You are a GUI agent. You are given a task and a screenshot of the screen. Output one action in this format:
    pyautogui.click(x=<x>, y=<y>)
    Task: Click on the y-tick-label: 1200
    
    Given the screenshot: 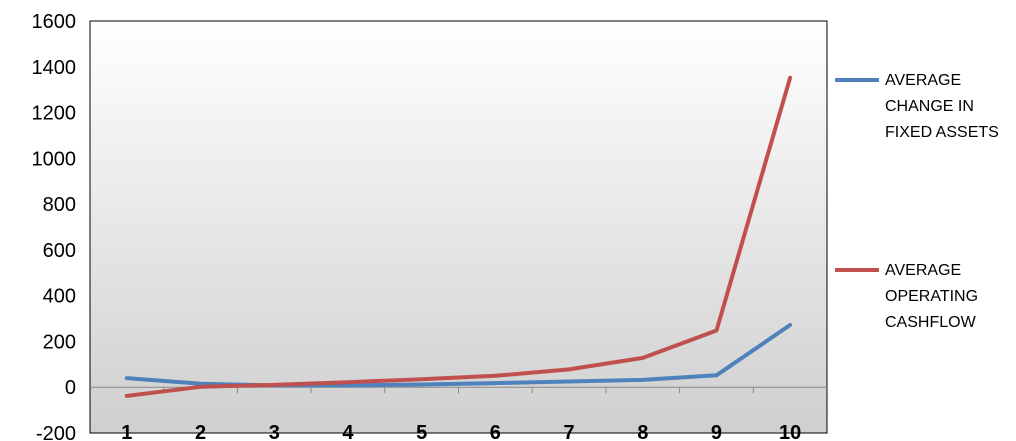 What is the action you would take?
    pyautogui.click(x=54, y=114)
    